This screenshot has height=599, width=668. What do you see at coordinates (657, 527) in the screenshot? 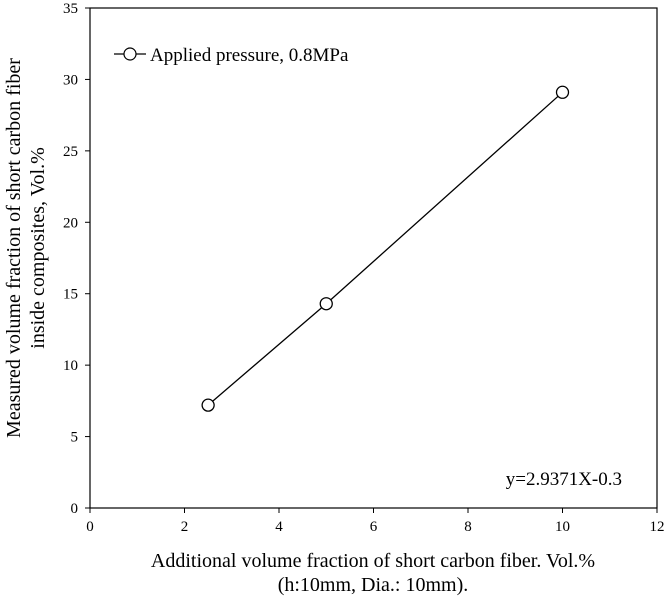
I see `x-tick-label: 12` at bounding box center [657, 527].